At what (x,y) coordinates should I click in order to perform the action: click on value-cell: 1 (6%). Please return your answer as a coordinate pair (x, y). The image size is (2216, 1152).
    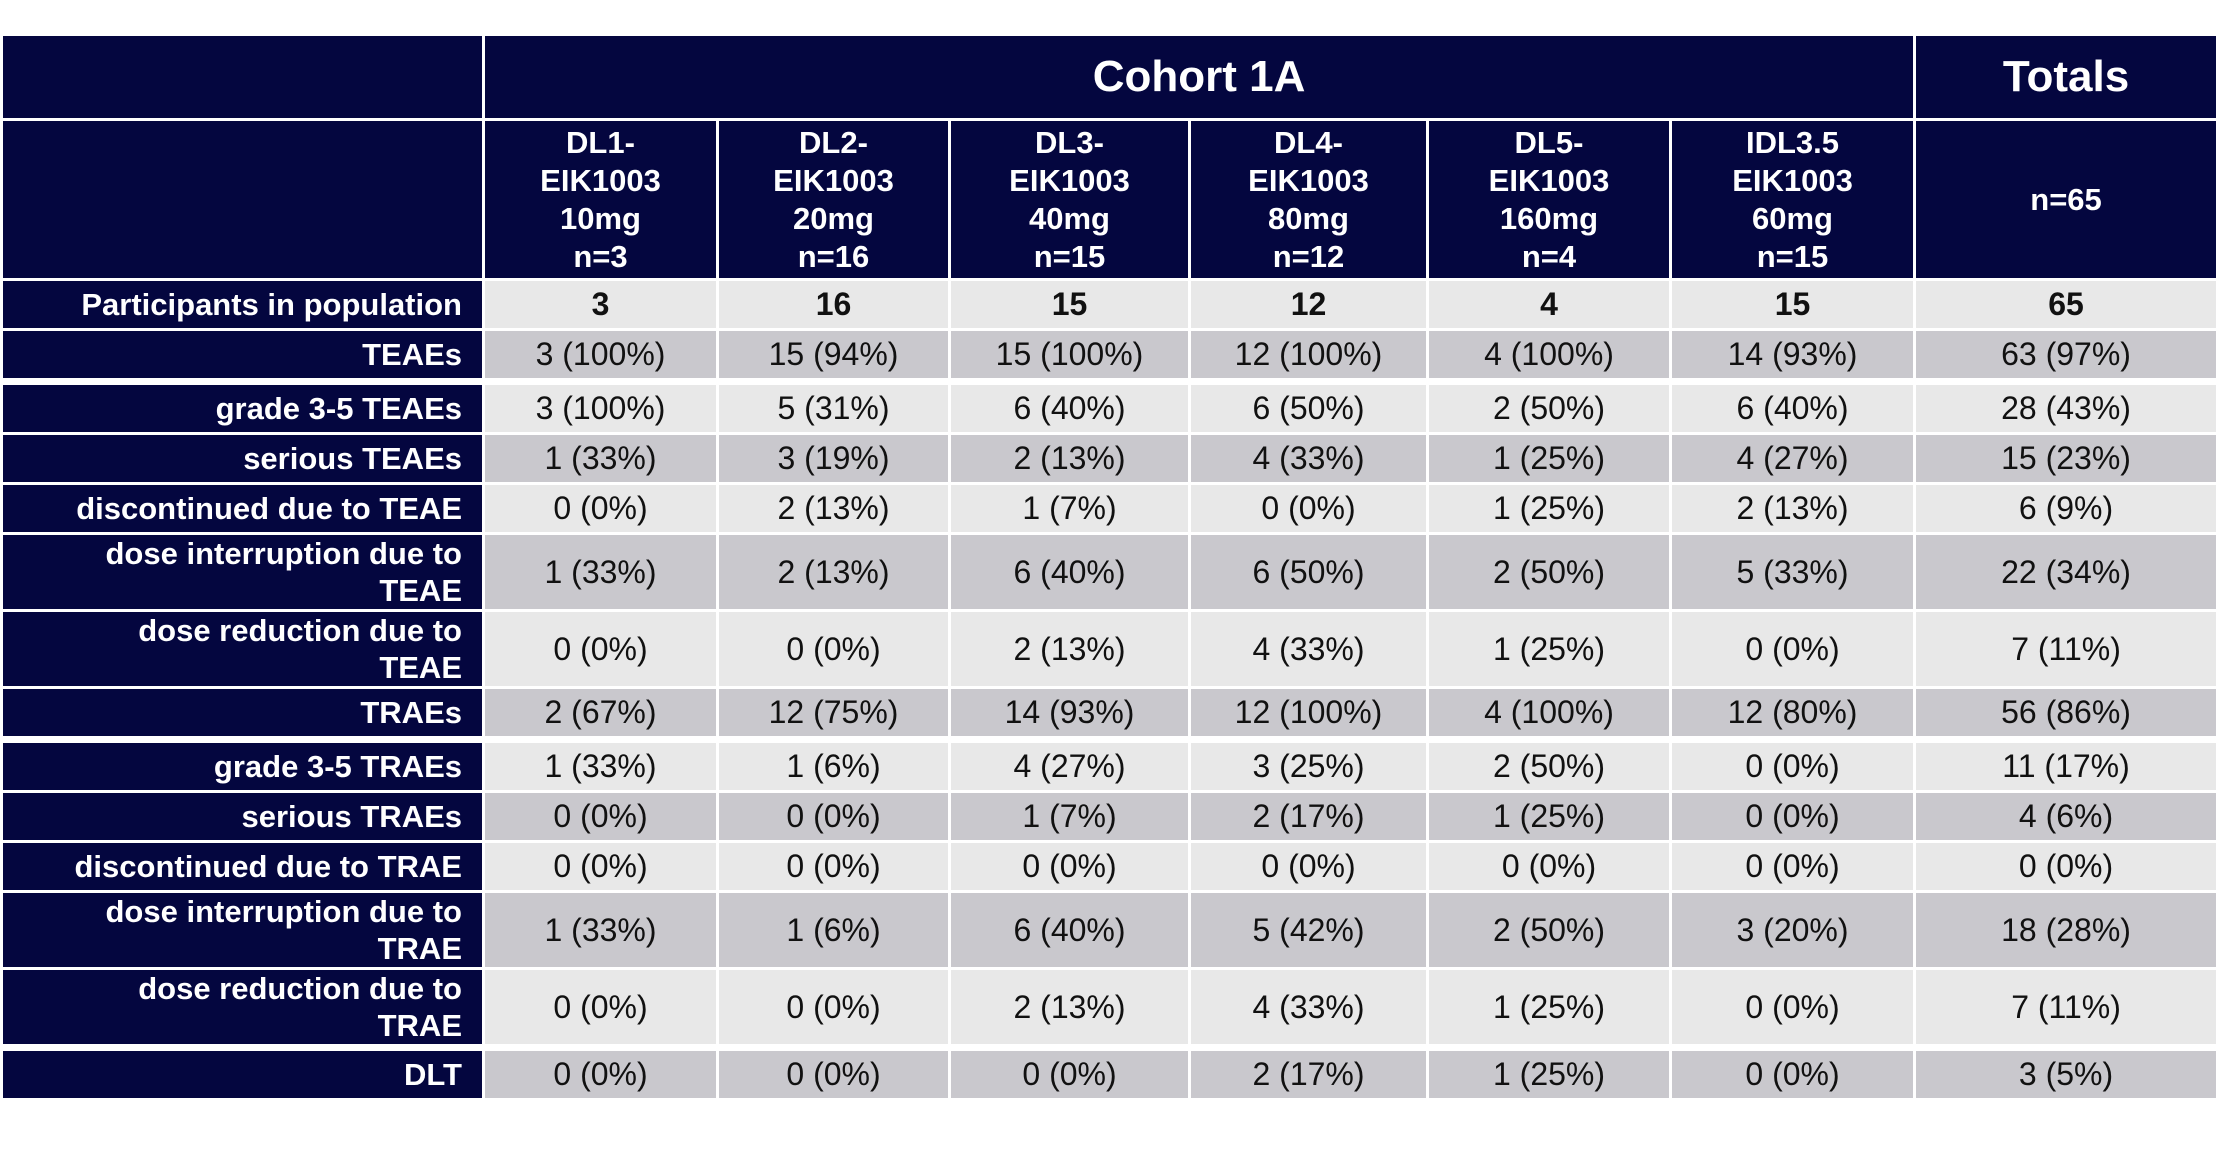
    Looking at the image, I should click on (833, 765).